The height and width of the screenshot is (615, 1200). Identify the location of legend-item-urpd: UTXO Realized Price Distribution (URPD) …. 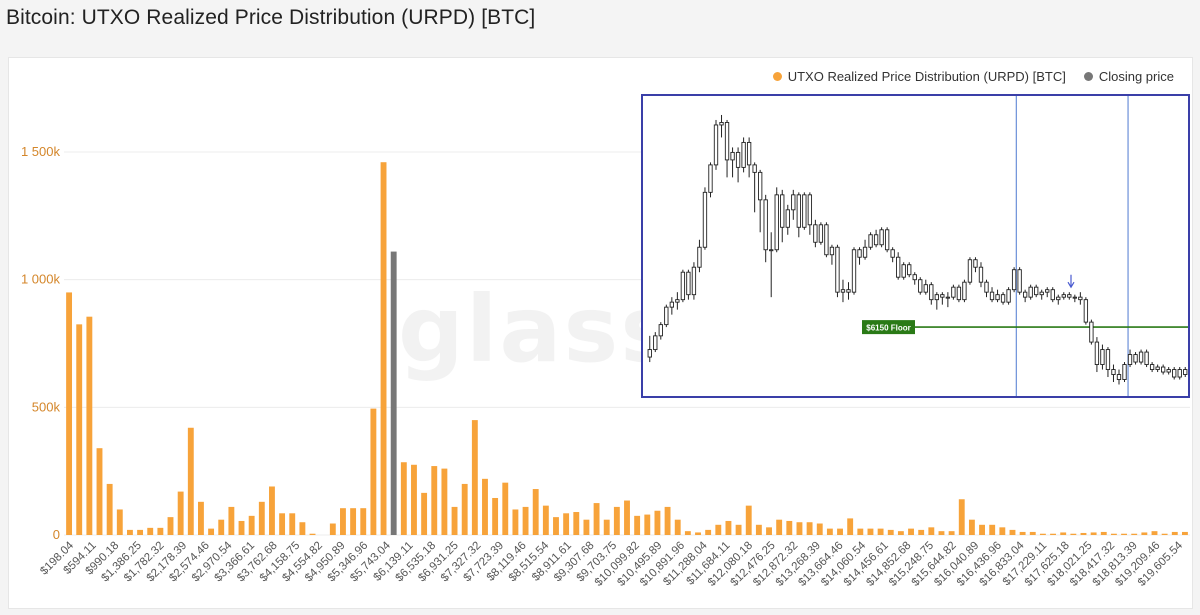
(919, 76).